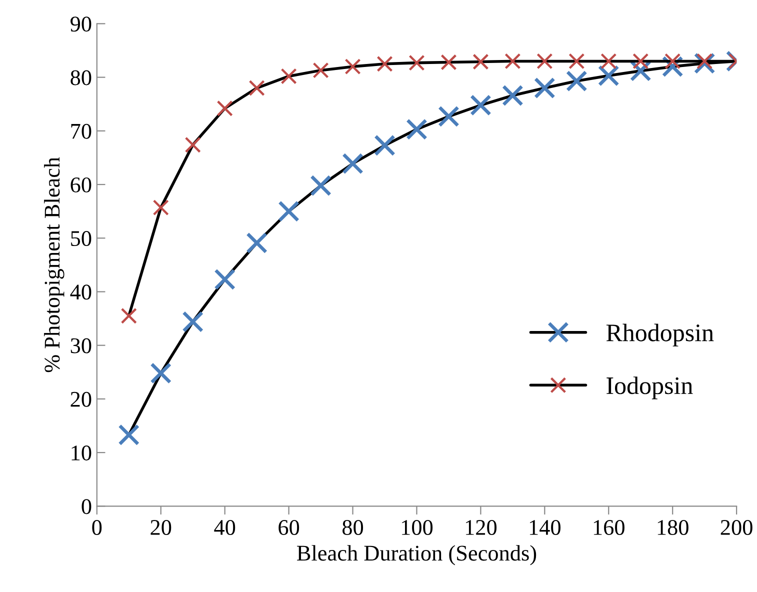  Describe the element at coordinates (81, 131) in the screenshot. I see `y-tick-label: 70` at that location.